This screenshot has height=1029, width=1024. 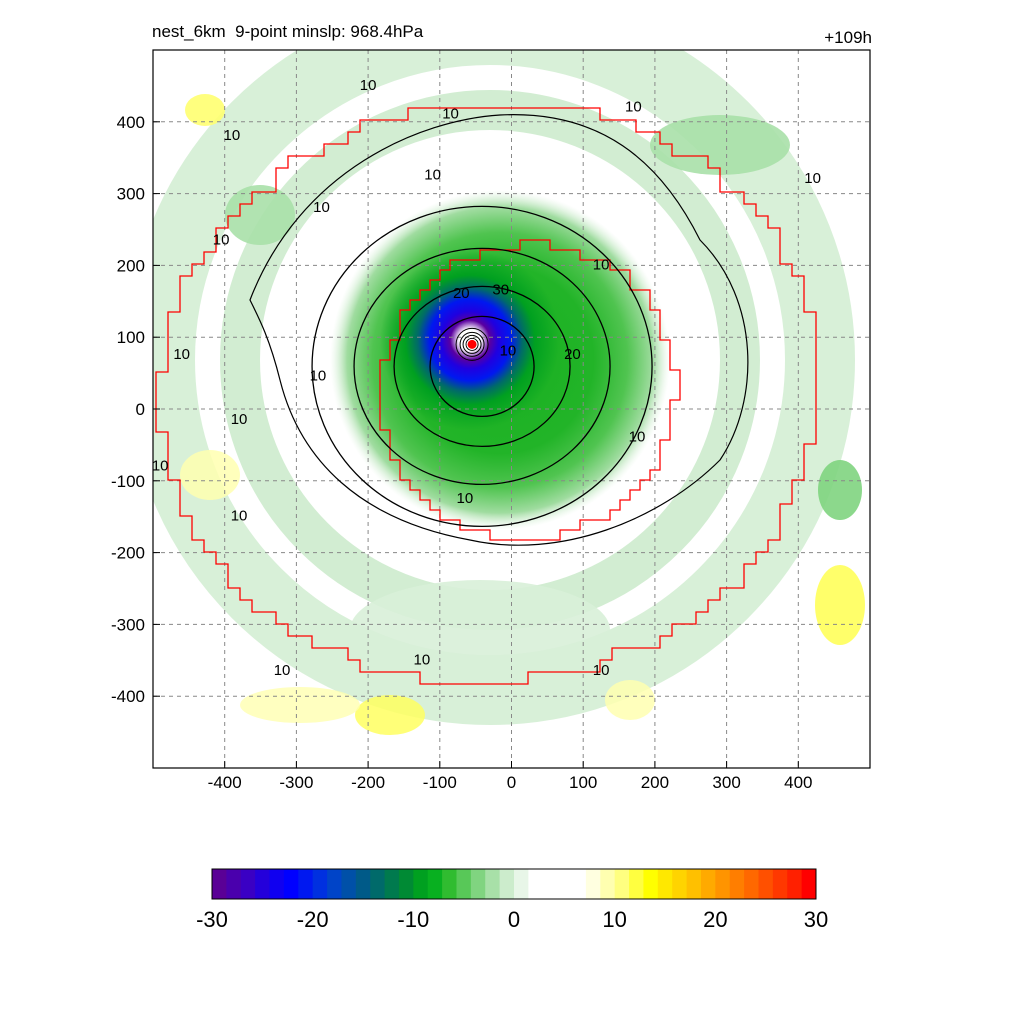 What do you see at coordinates (128, 553) in the screenshot?
I see `y-tick-label: -200` at bounding box center [128, 553].